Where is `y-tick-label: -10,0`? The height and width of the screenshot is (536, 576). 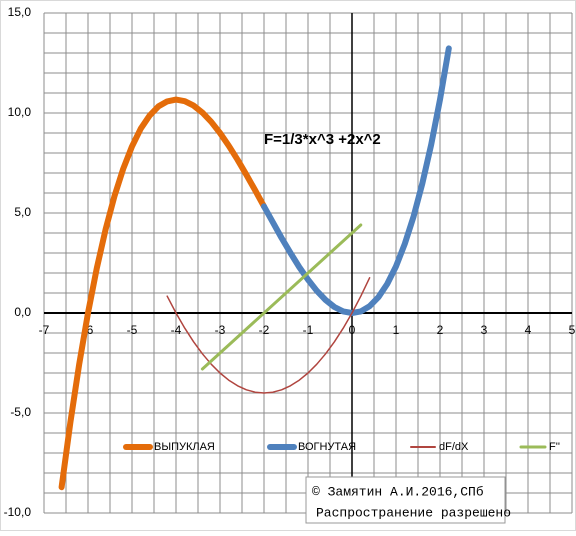
y-tick-label: -10,0 is located at coordinates (18, 512).